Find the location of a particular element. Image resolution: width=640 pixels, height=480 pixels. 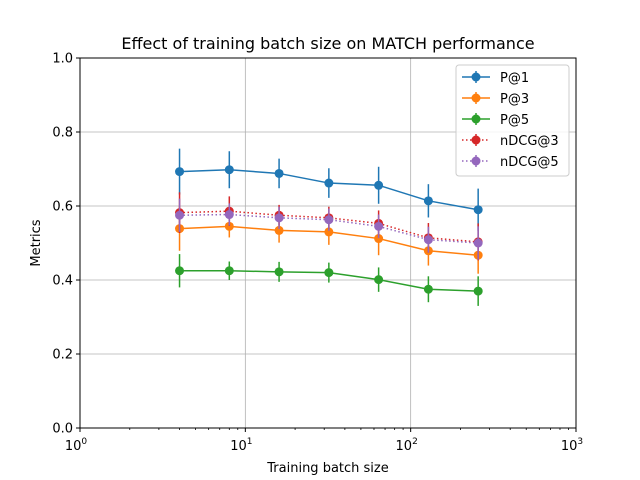

x-tick-label: 10² is located at coordinates (407, 445).